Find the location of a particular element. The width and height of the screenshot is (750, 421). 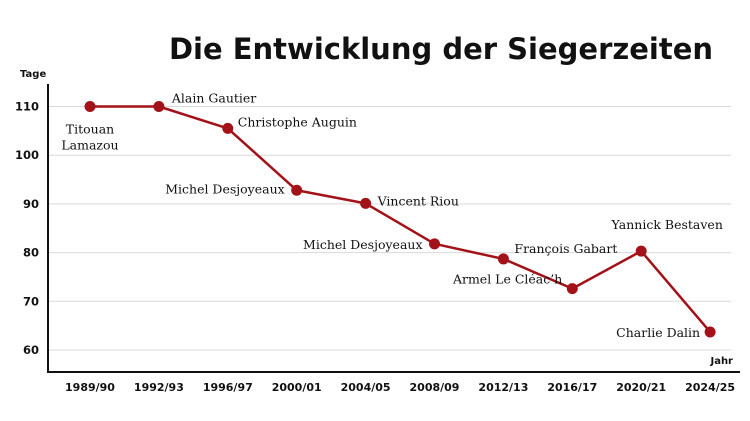

point-label: Titouan Lamazou is located at coordinates (89, 137).